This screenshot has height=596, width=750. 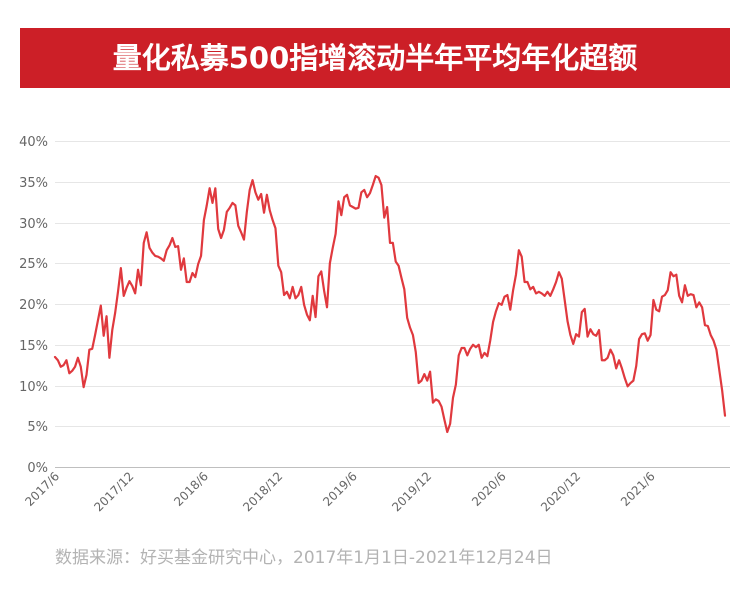 What do you see at coordinates (33, 142) in the screenshot?
I see `y-tick-label: 40%` at bounding box center [33, 142].